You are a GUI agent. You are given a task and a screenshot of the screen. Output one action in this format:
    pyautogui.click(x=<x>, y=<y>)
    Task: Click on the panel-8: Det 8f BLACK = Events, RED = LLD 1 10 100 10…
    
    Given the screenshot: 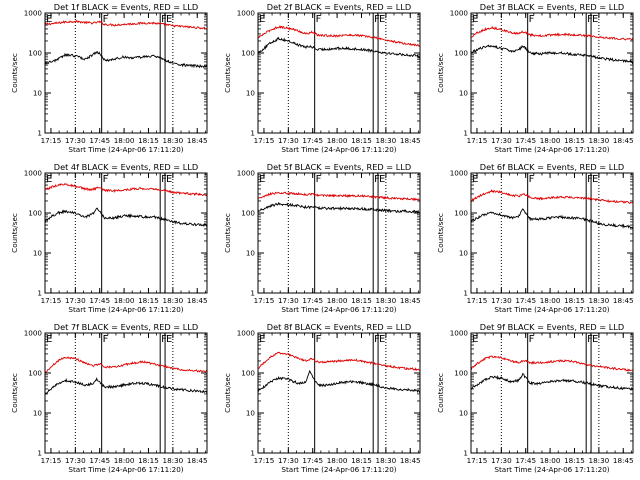 What is the action you would take?
    pyautogui.click(x=322, y=398)
    